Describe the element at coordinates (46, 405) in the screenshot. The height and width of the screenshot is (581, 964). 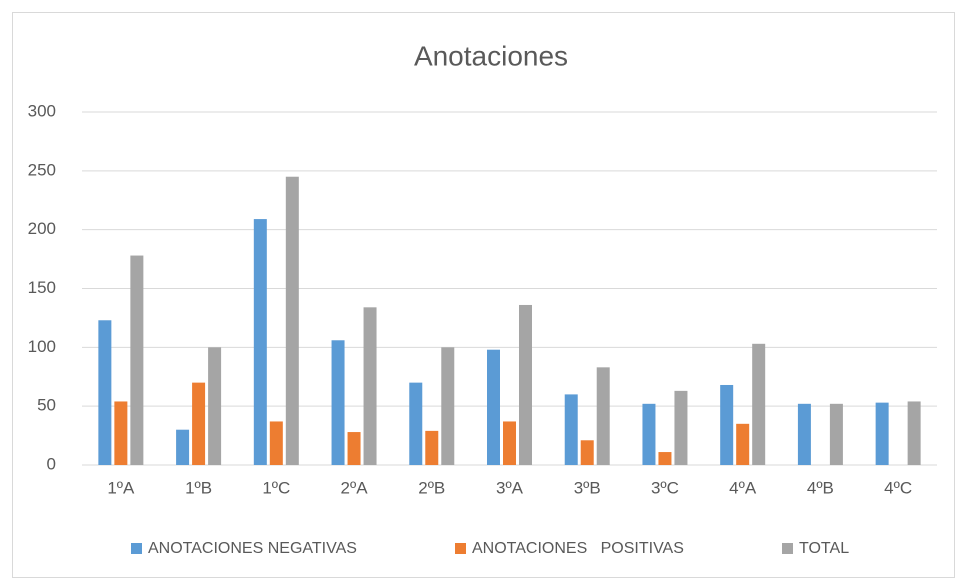
I see `y-tick-label: 50` at that location.